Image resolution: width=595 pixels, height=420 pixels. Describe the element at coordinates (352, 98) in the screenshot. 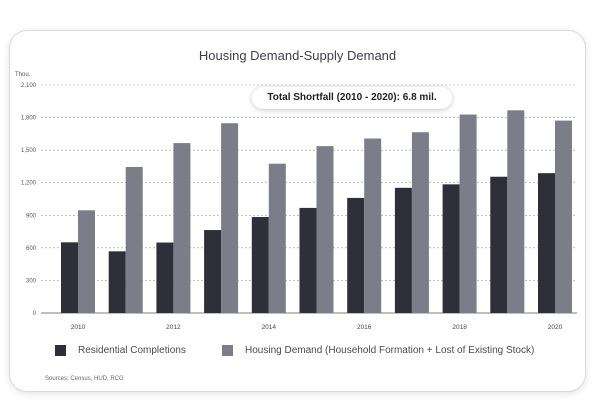

I see `shortfall-callout: Total Shortfall (2010 - 2020): 6.8 mil.` at that location.